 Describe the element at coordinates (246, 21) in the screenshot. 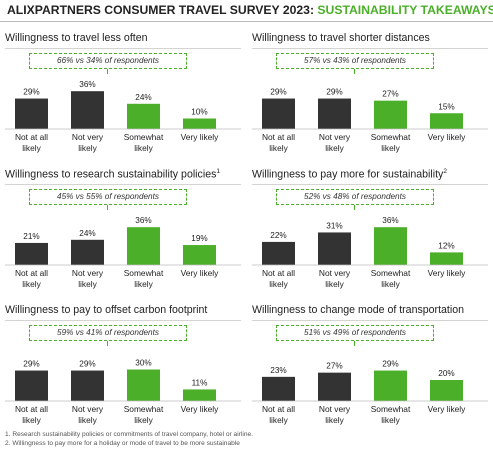

I see `header-divider` at that location.